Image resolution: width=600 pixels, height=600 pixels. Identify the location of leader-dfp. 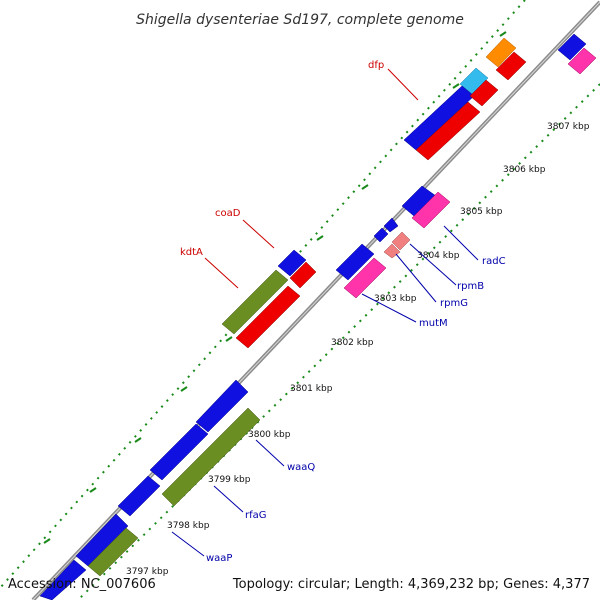
(403, 84).